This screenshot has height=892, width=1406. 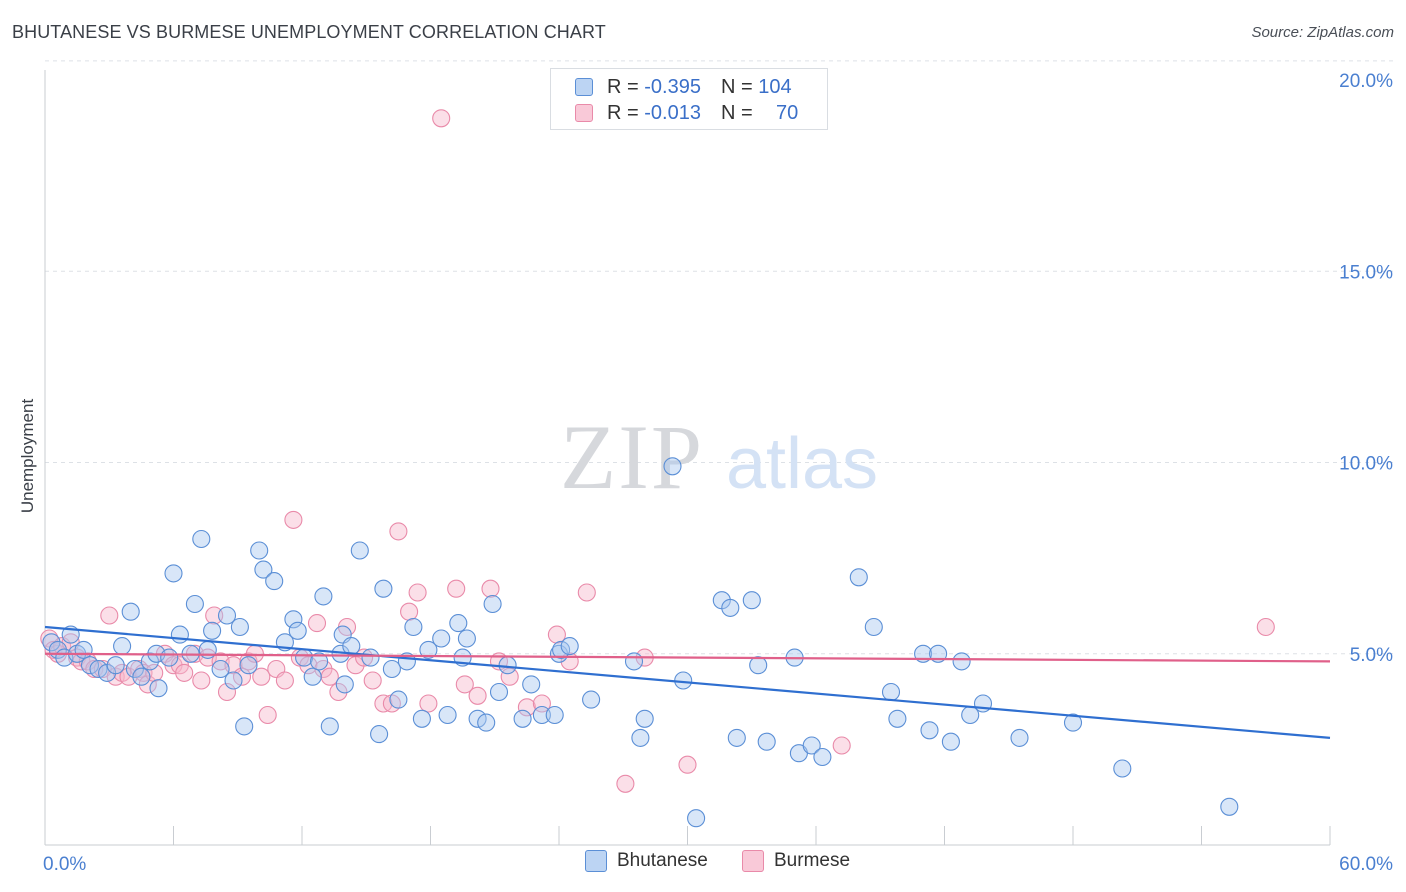 I want to click on legend-row-bhutanese: R = -0.395 N = 104, so click(x=683, y=87).